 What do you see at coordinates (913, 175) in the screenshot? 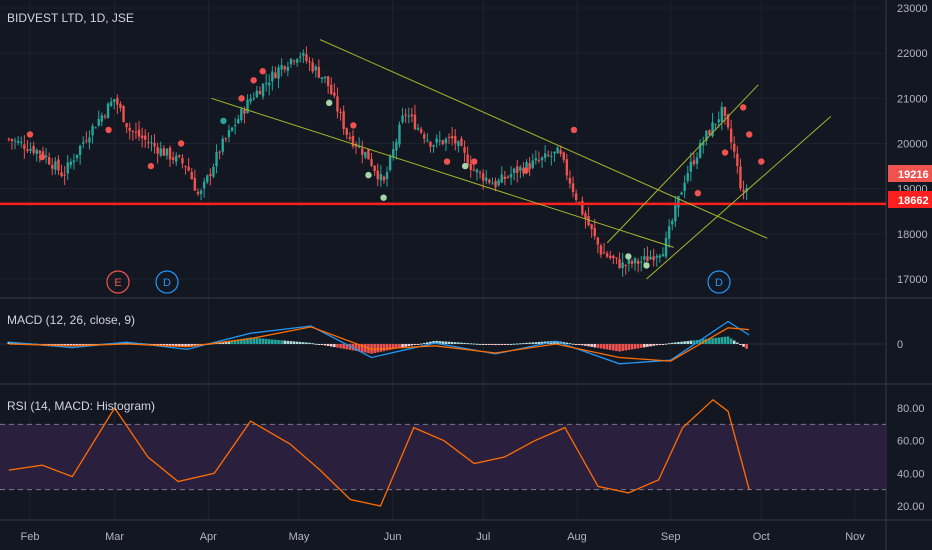
I see `svg-text: 19216` at bounding box center [913, 175].